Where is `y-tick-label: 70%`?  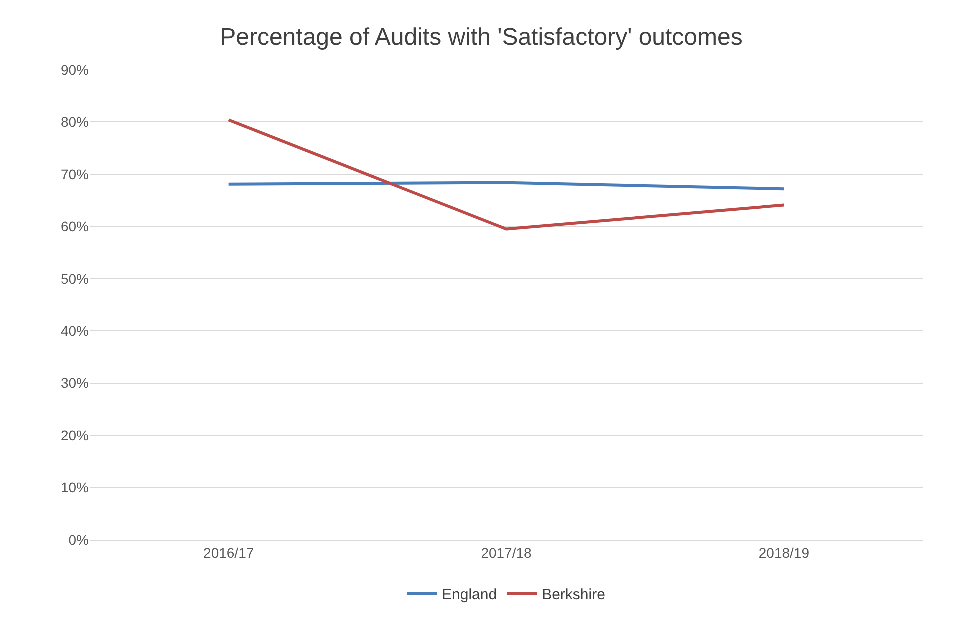 y-tick-label: 70% is located at coordinates (74, 174).